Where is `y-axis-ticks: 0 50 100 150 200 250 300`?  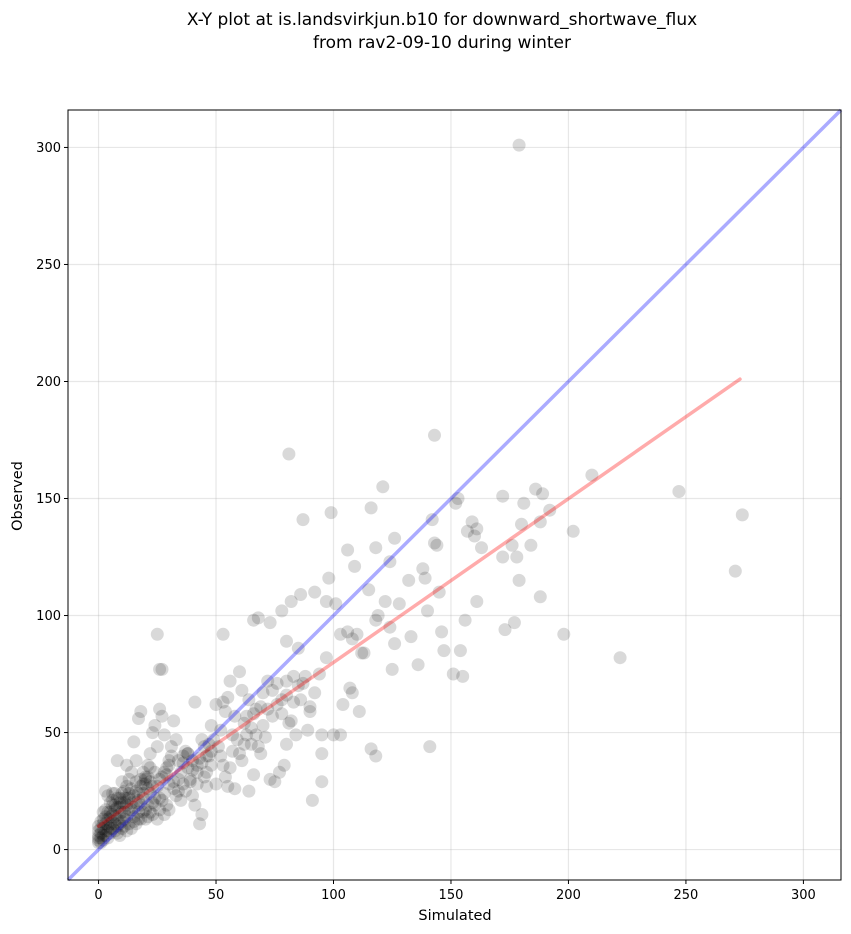
y-axis-ticks: 0 50 100 150 200 250 300 is located at coordinates (52, 499).